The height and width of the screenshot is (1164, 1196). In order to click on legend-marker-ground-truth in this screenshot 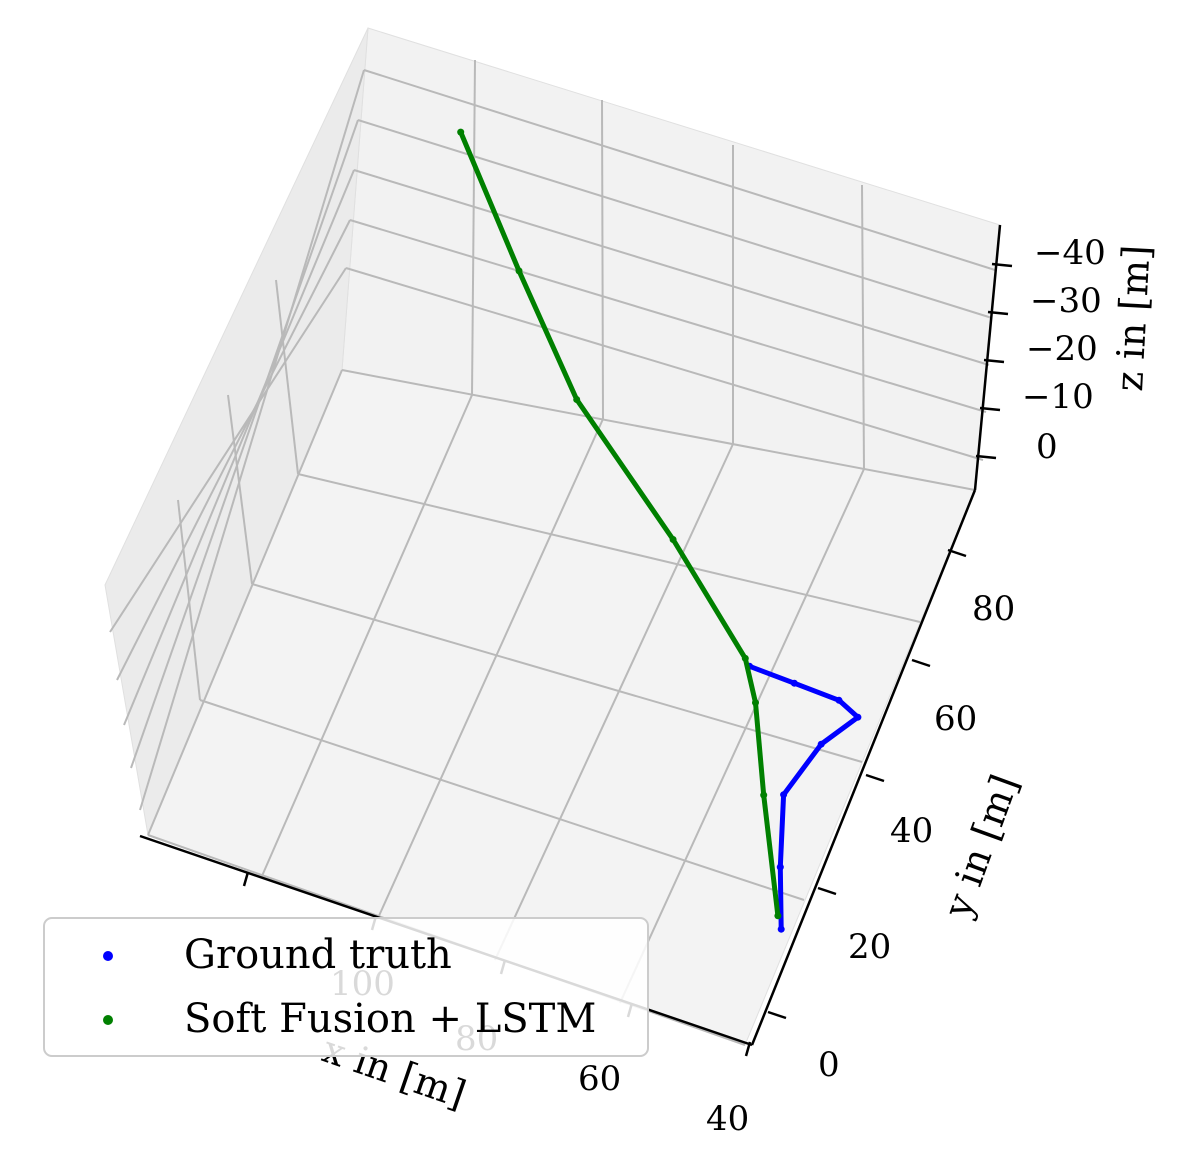, I will do `click(108, 956)`.